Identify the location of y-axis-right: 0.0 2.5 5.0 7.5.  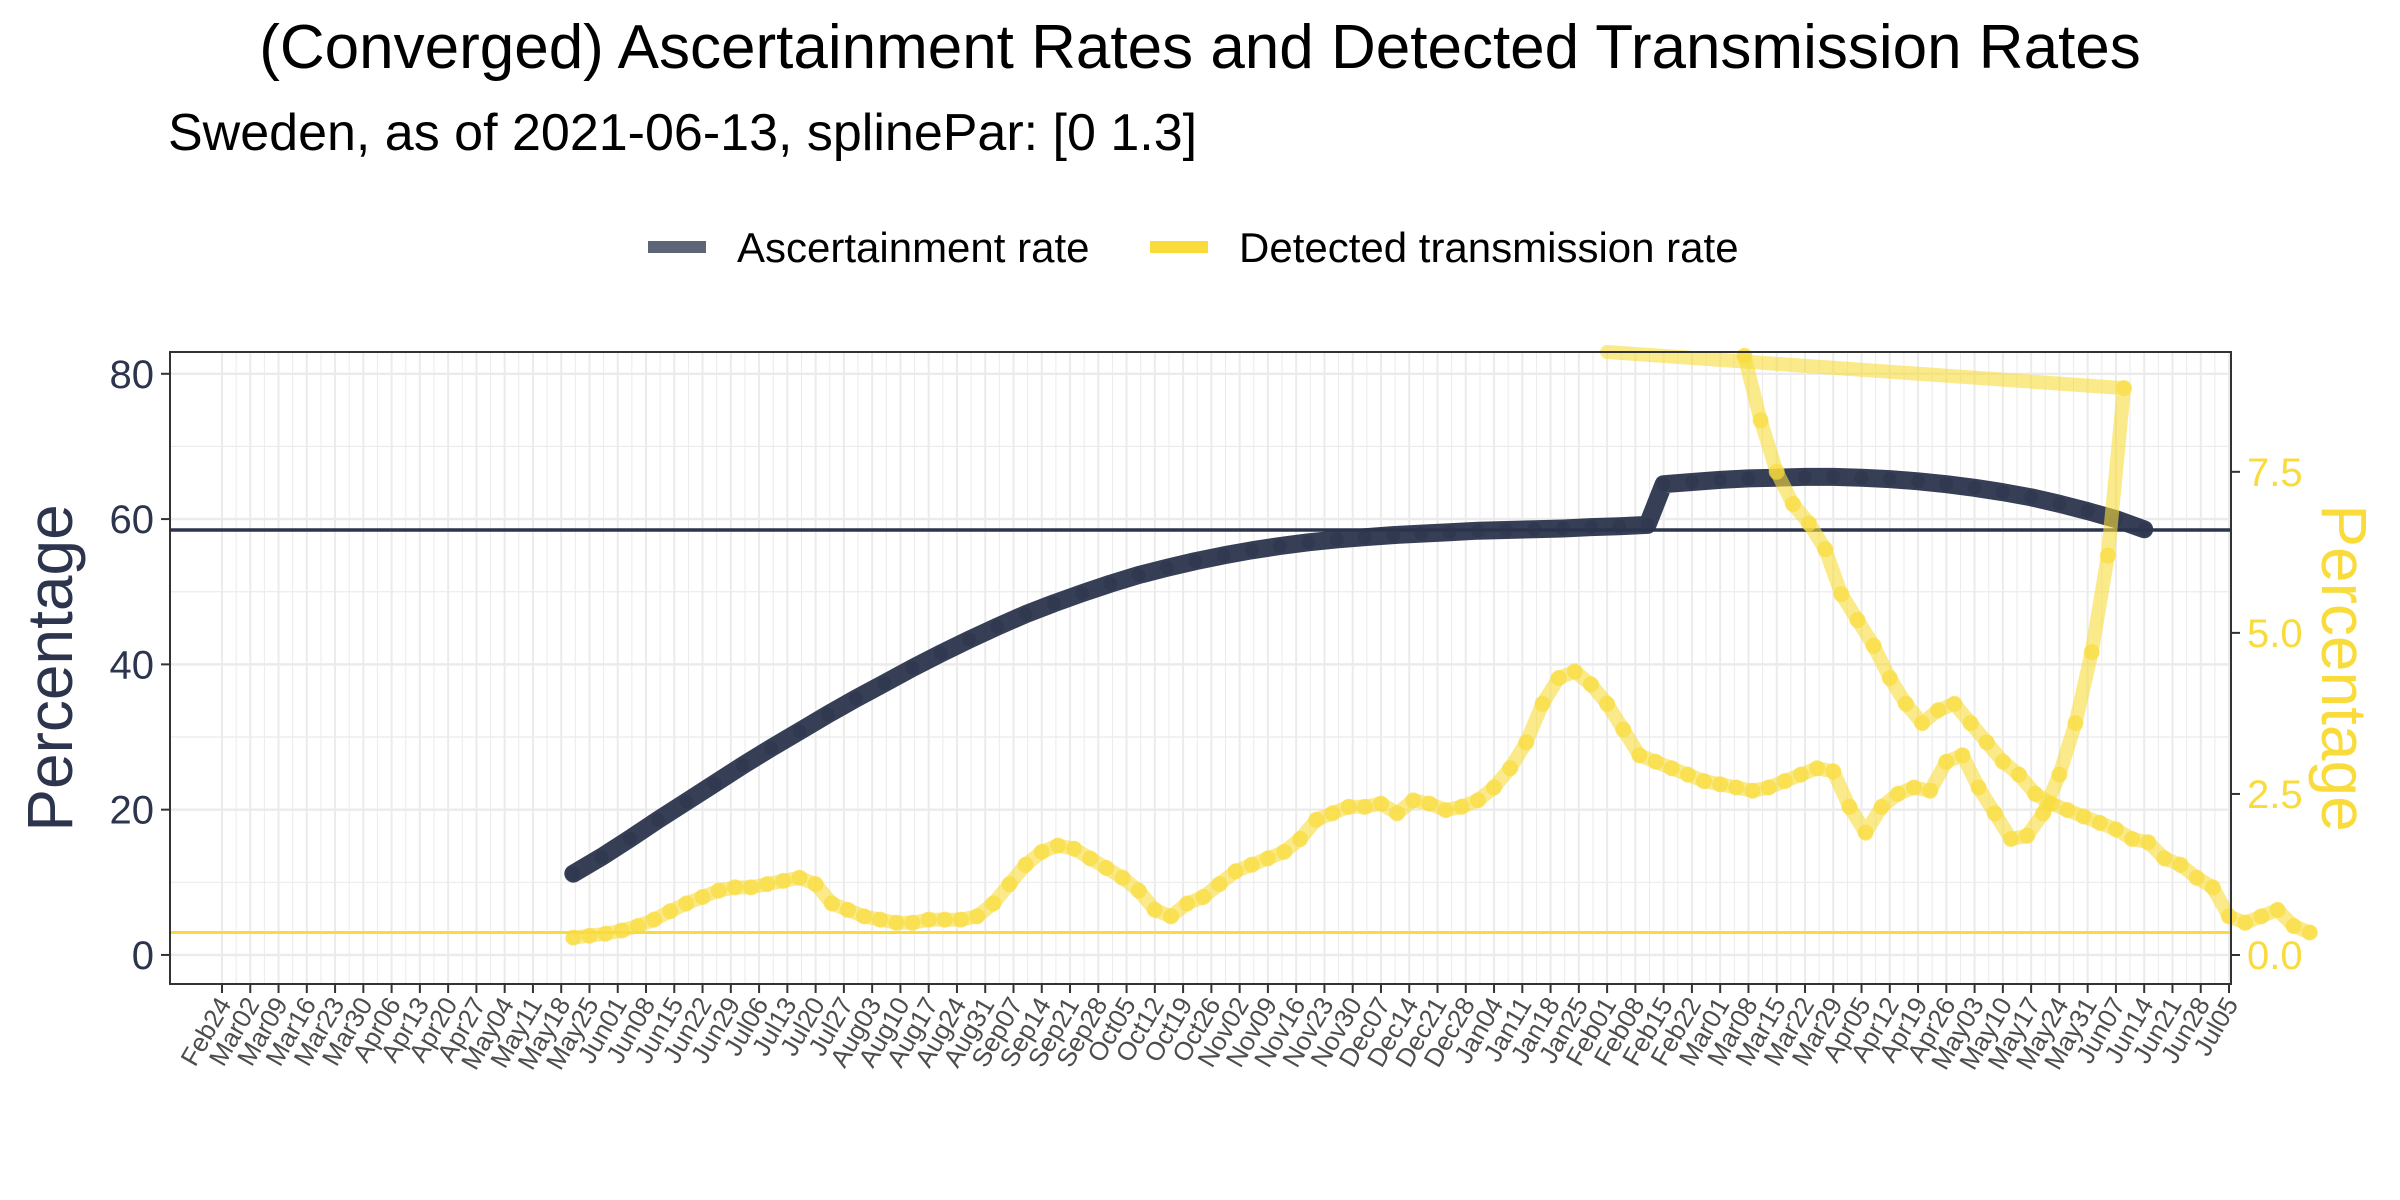
(2267, 714).